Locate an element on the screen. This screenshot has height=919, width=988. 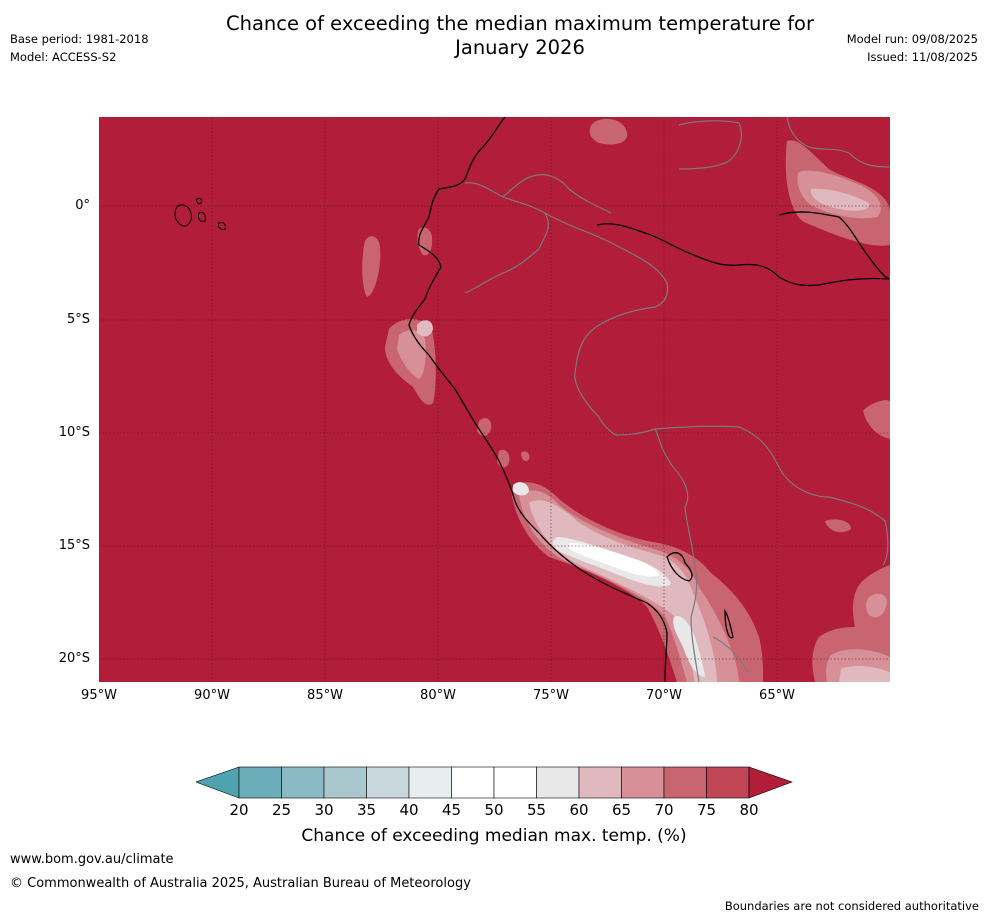
lon-label-75w: 75°W is located at coordinates (551, 695).